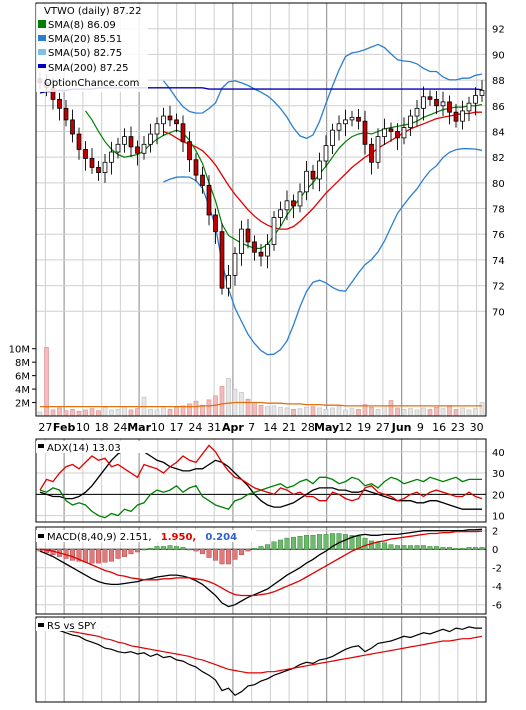 The height and width of the screenshot is (710, 526). I want to click on volume-tick-label: 10M, so click(19, 350).